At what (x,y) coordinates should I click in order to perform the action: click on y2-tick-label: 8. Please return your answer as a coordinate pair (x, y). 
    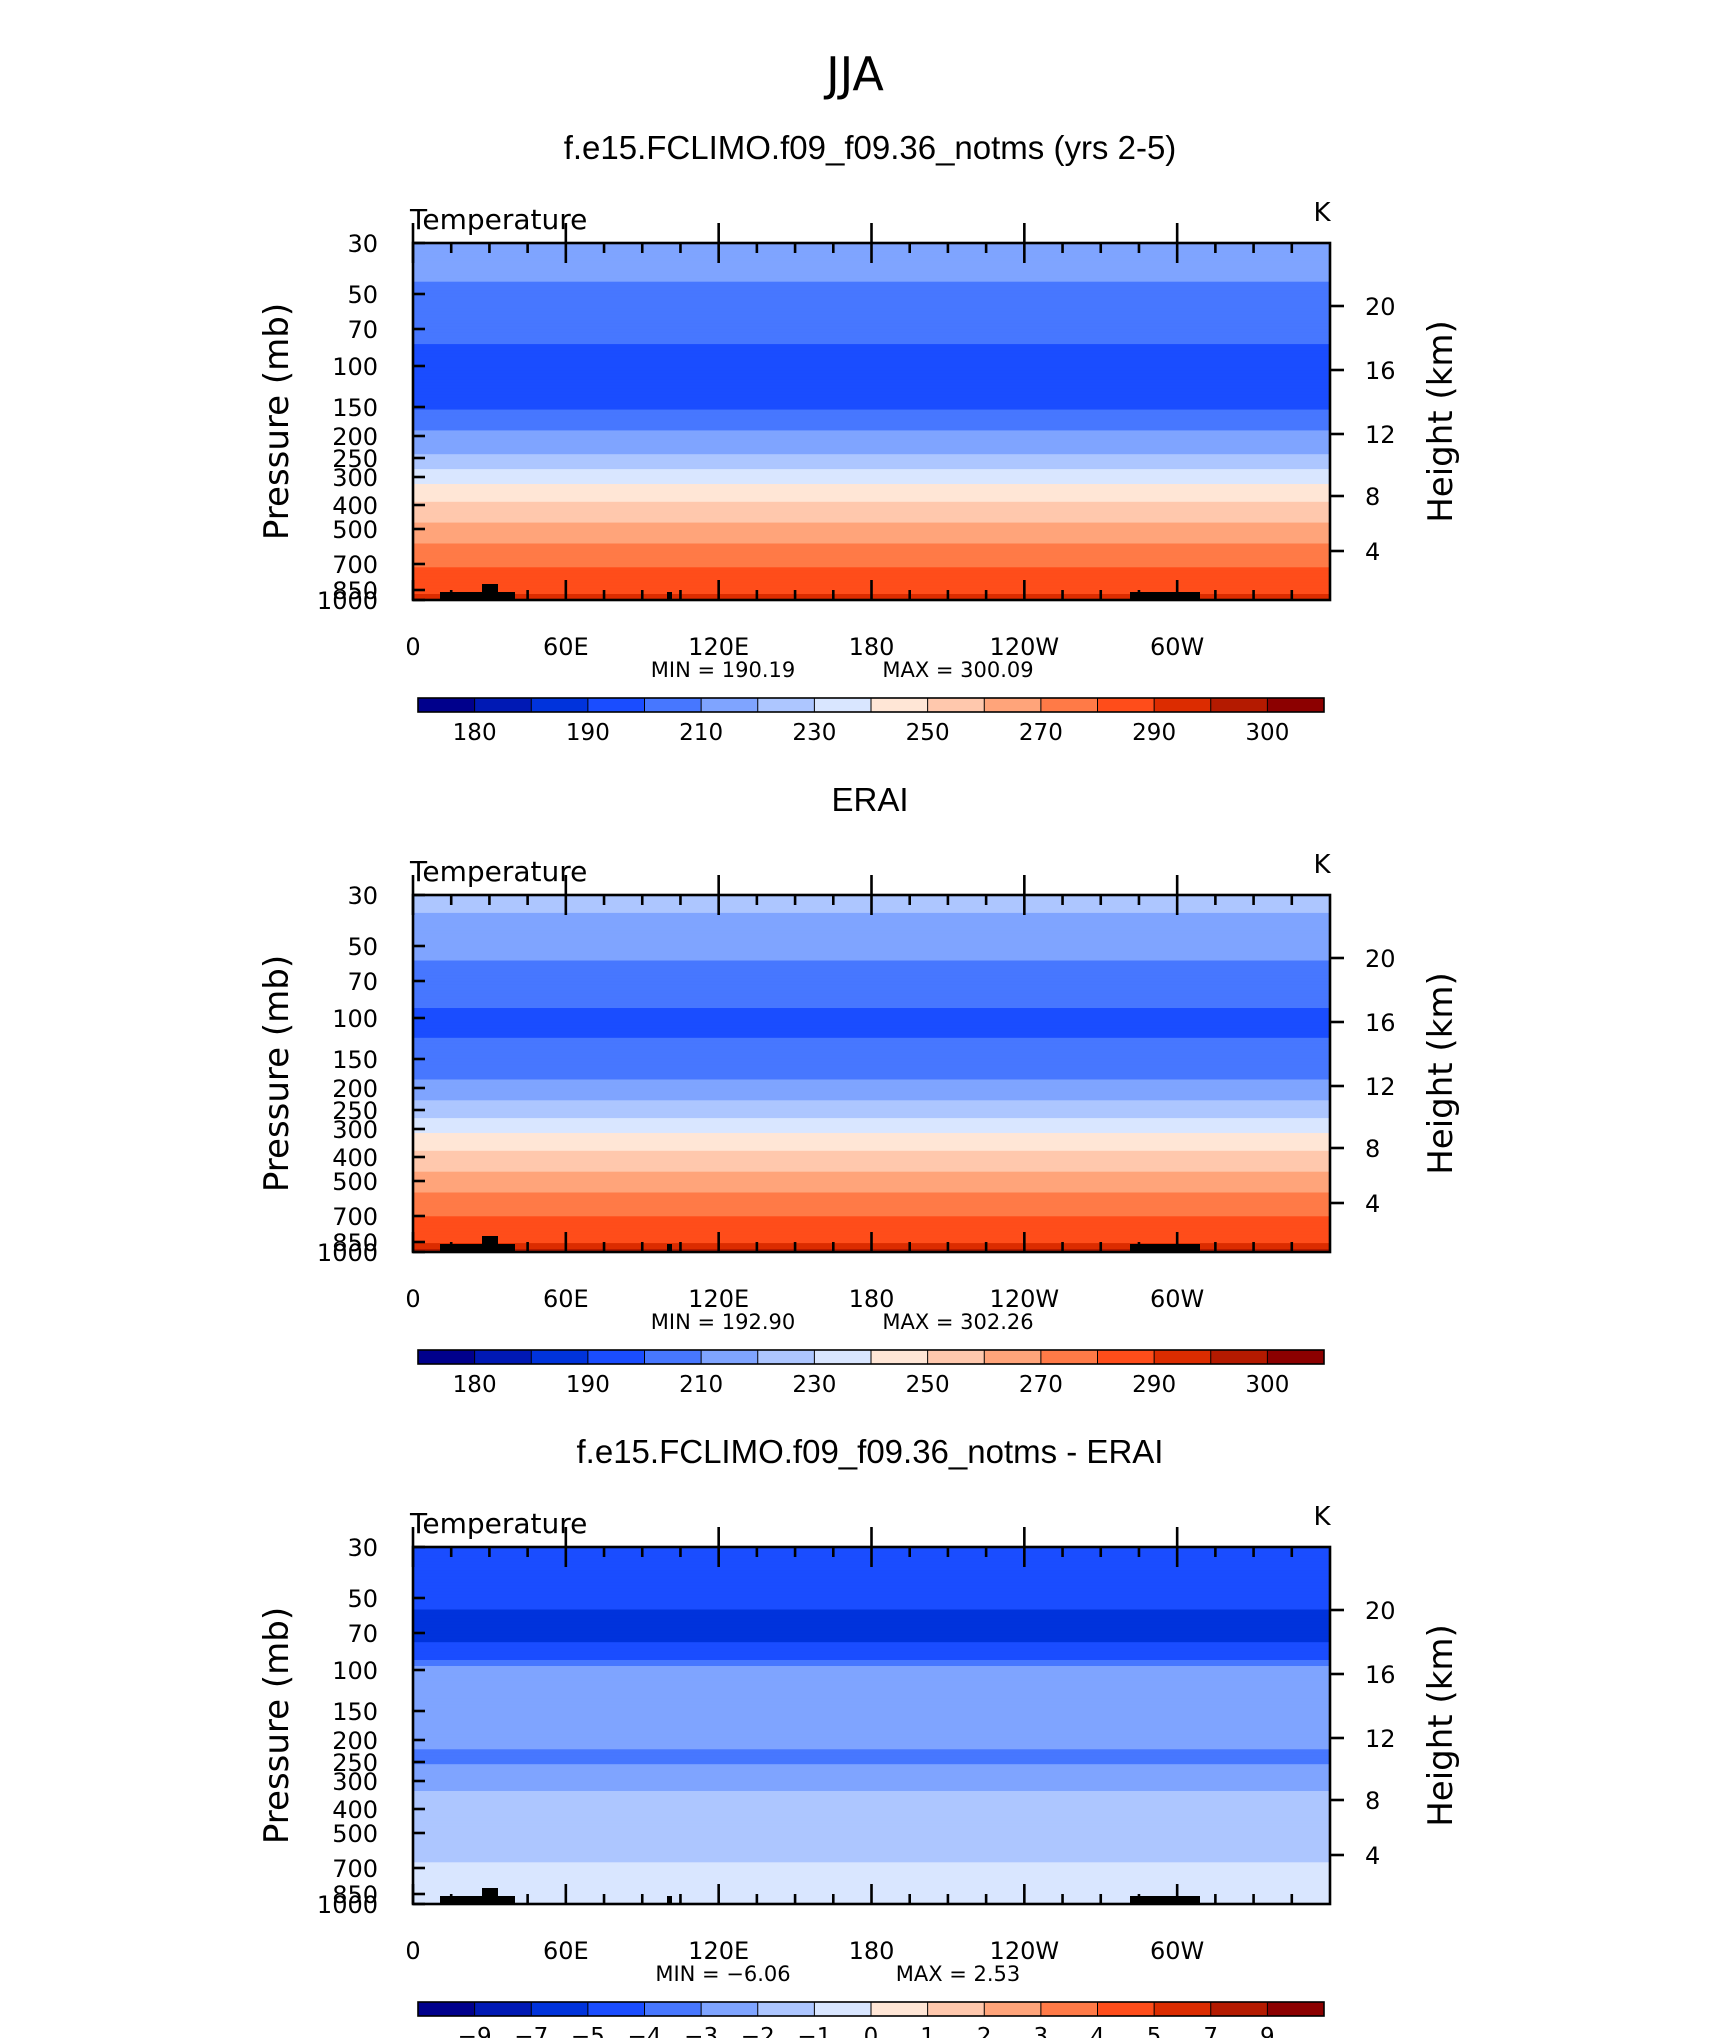
    Looking at the image, I should click on (1372, 1801).